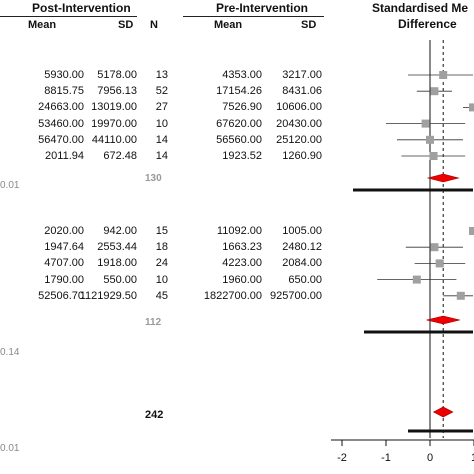 The image size is (474, 474). What do you see at coordinates (443, 412) in the screenshot?
I see `overall-diamond` at bounding box center [443, 412].